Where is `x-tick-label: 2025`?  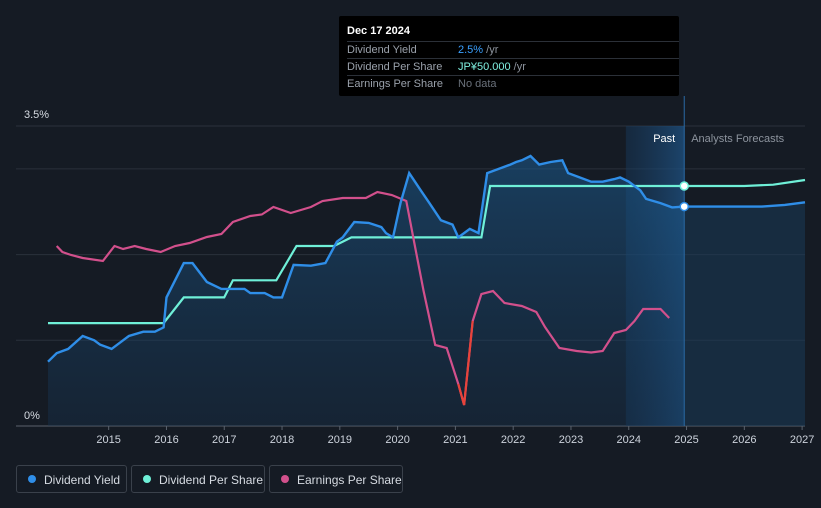
x-tick-label: 2025 is located at coordinates (686, 440).